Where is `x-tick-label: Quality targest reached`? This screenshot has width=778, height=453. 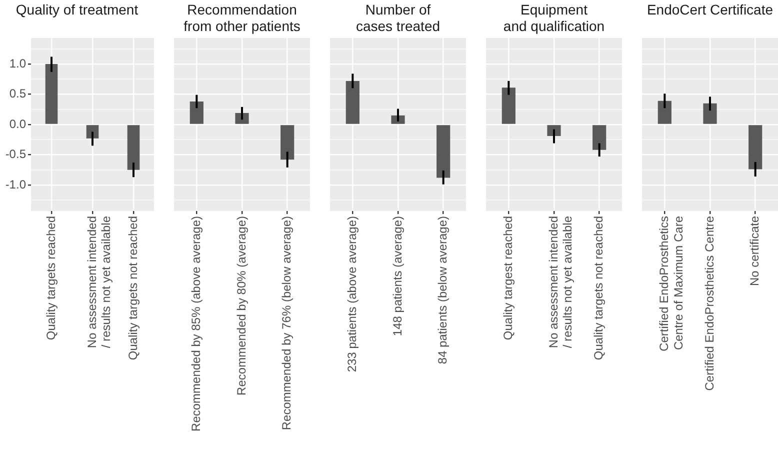
x-tick-label: Quality targest reached is located at coordinates (507, 278).